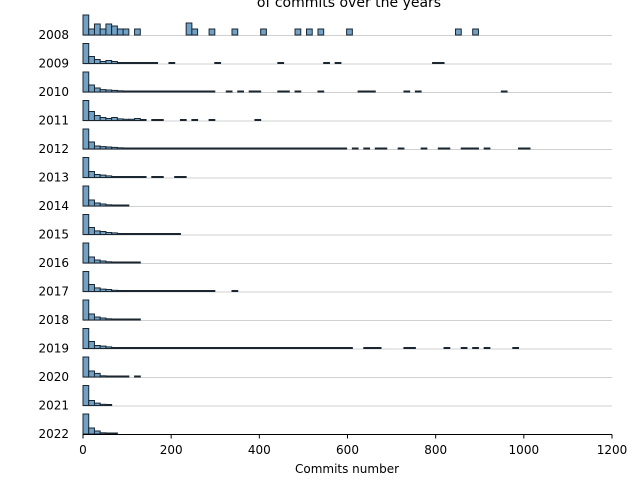  Describe the element at coordinates (53, 64) in the screenshot. I see `year-label: 2009` at that location.